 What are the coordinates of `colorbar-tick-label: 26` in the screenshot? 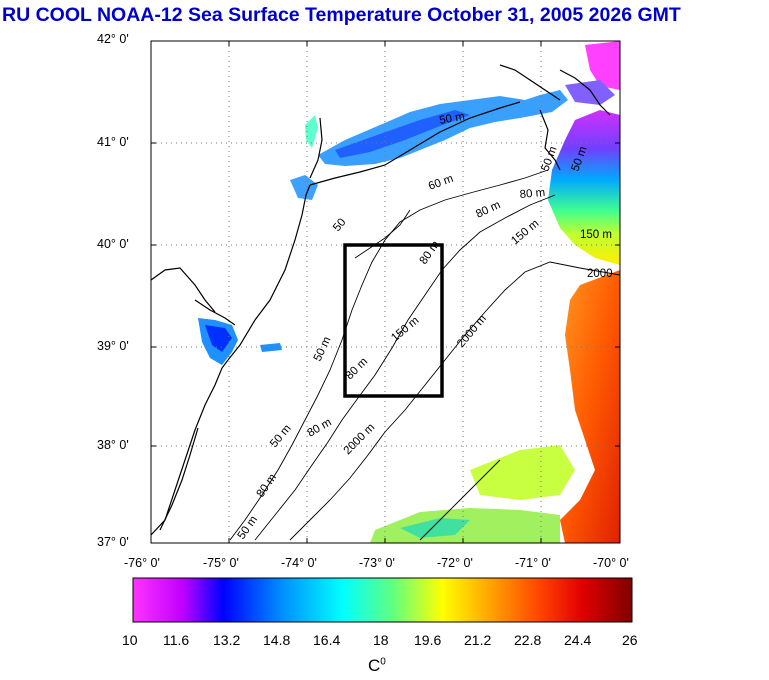 It's located at (630, 640).